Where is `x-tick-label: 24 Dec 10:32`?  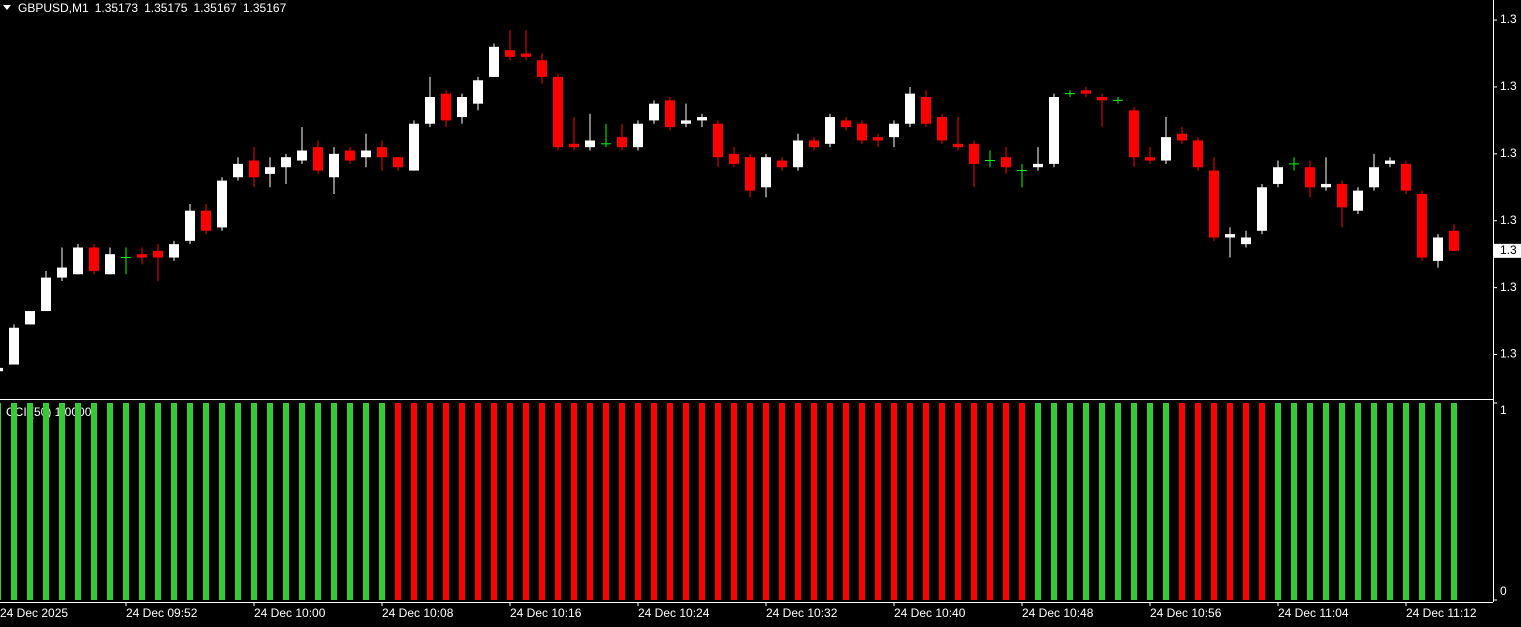
x-tick-label: 24 Dec 10:32 is located at coordinates (802, 613).